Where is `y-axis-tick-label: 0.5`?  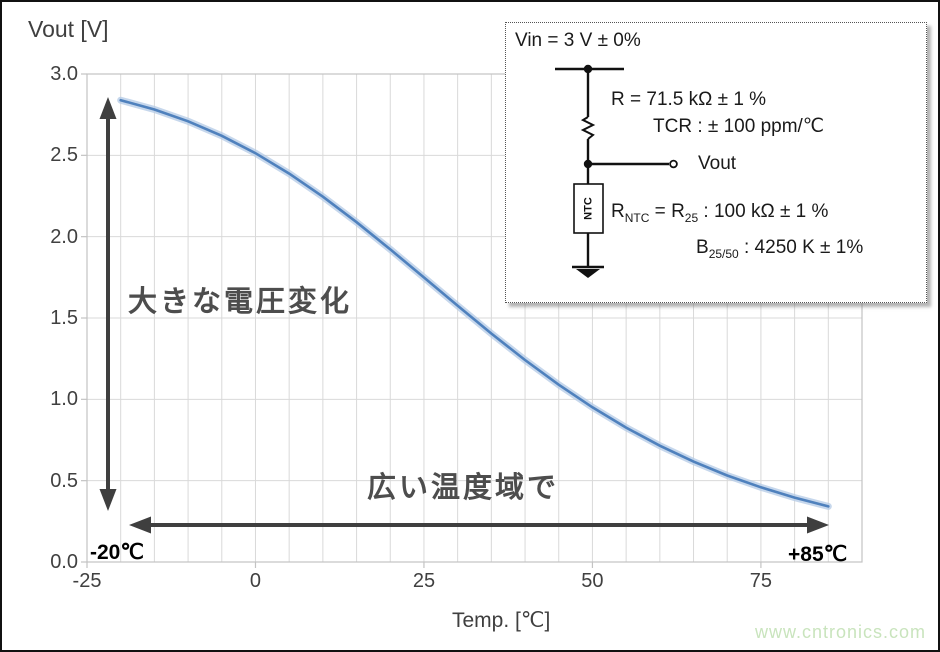
y-axis-tick-label: 0.5 is located at coordinates (64, 480).